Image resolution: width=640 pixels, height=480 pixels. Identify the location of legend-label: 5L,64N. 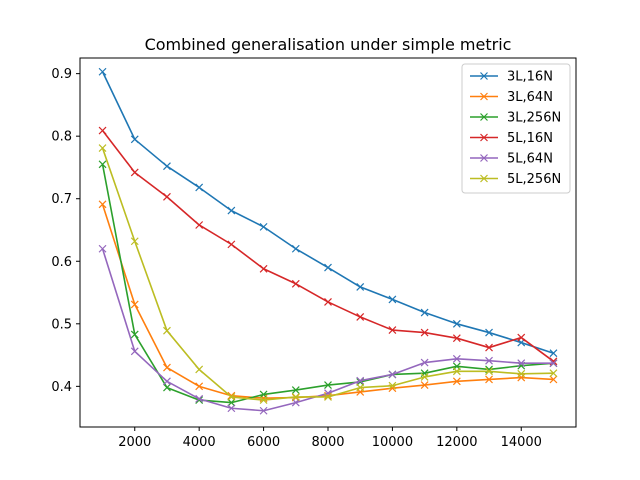
(530, 159).